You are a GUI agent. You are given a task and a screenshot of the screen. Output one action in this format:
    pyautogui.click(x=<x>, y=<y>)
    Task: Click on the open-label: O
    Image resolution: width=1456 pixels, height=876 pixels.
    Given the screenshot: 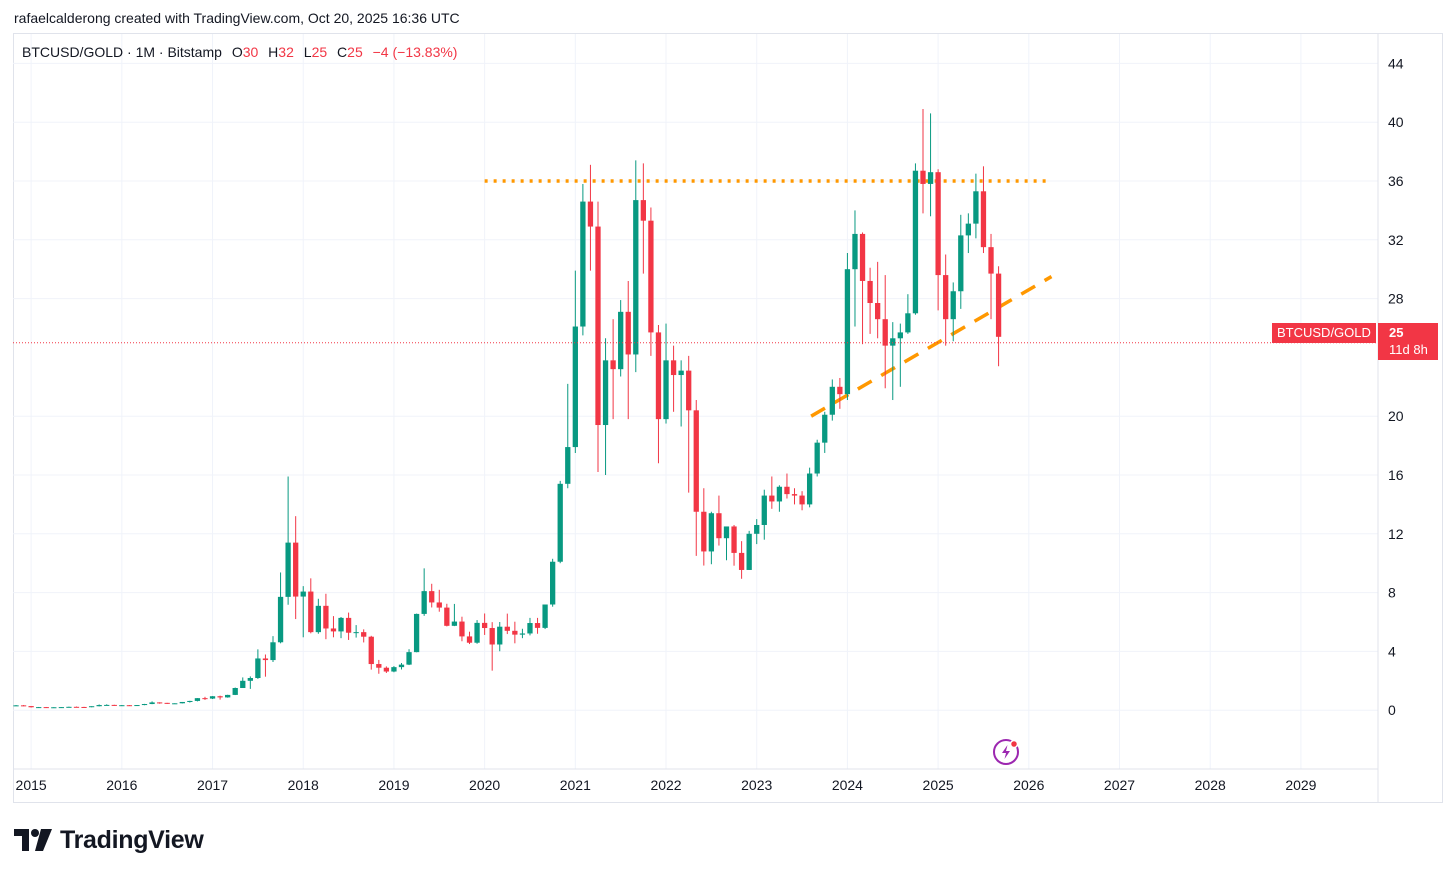 What is the action you would take?
    pyautogui.click(x=237, y=52)
    